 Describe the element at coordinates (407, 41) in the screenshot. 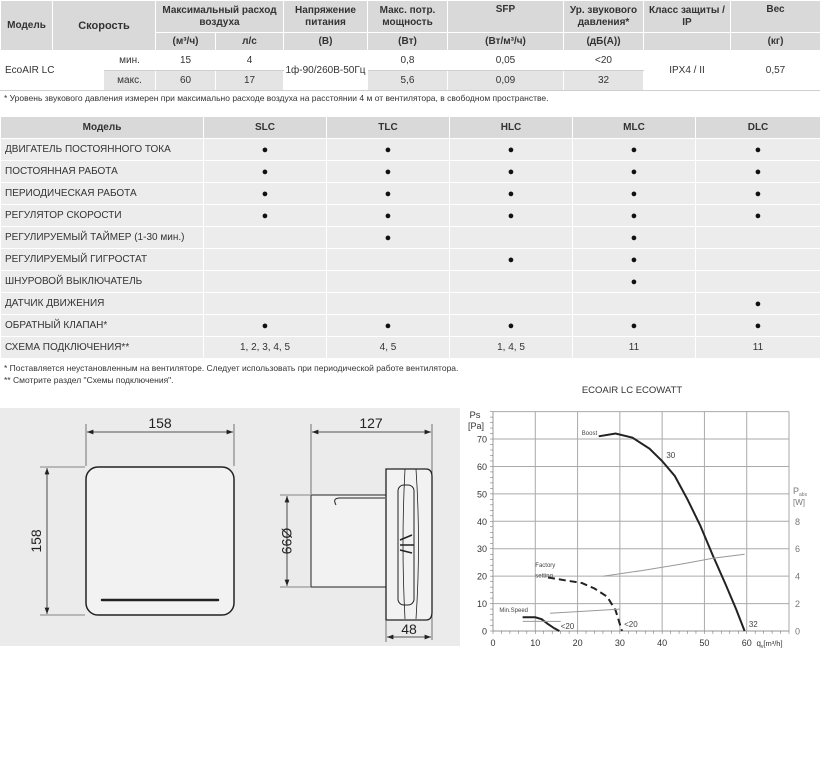

I see `unit-power: (Вт)` at that location.